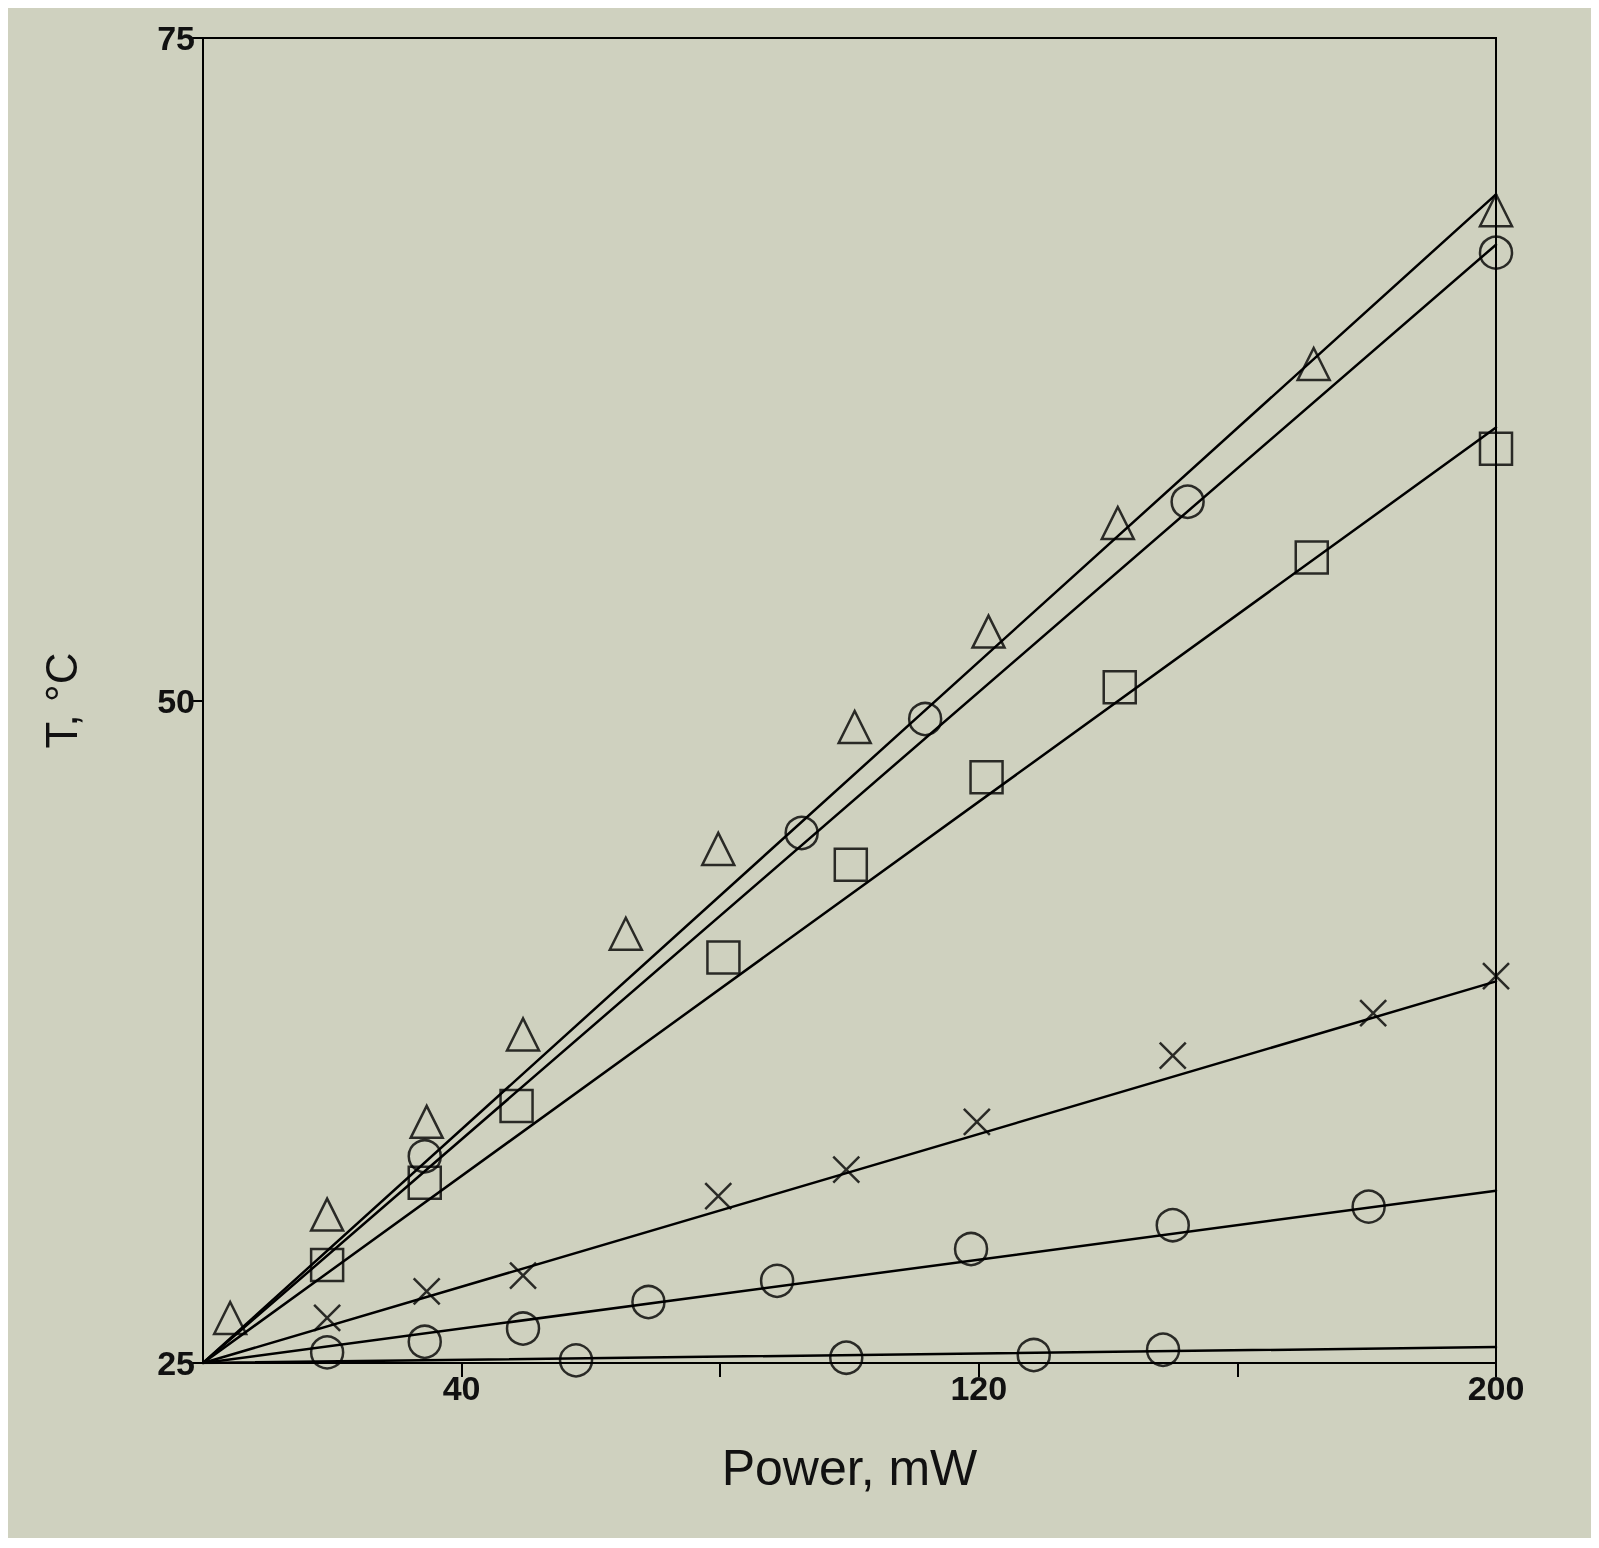 This screenshot has width=1599, height=1548. What do you see at coordinates (461, 1388) in the screenshot?
I see `x-tick-label: 40` at bounding box center [461, 1388].